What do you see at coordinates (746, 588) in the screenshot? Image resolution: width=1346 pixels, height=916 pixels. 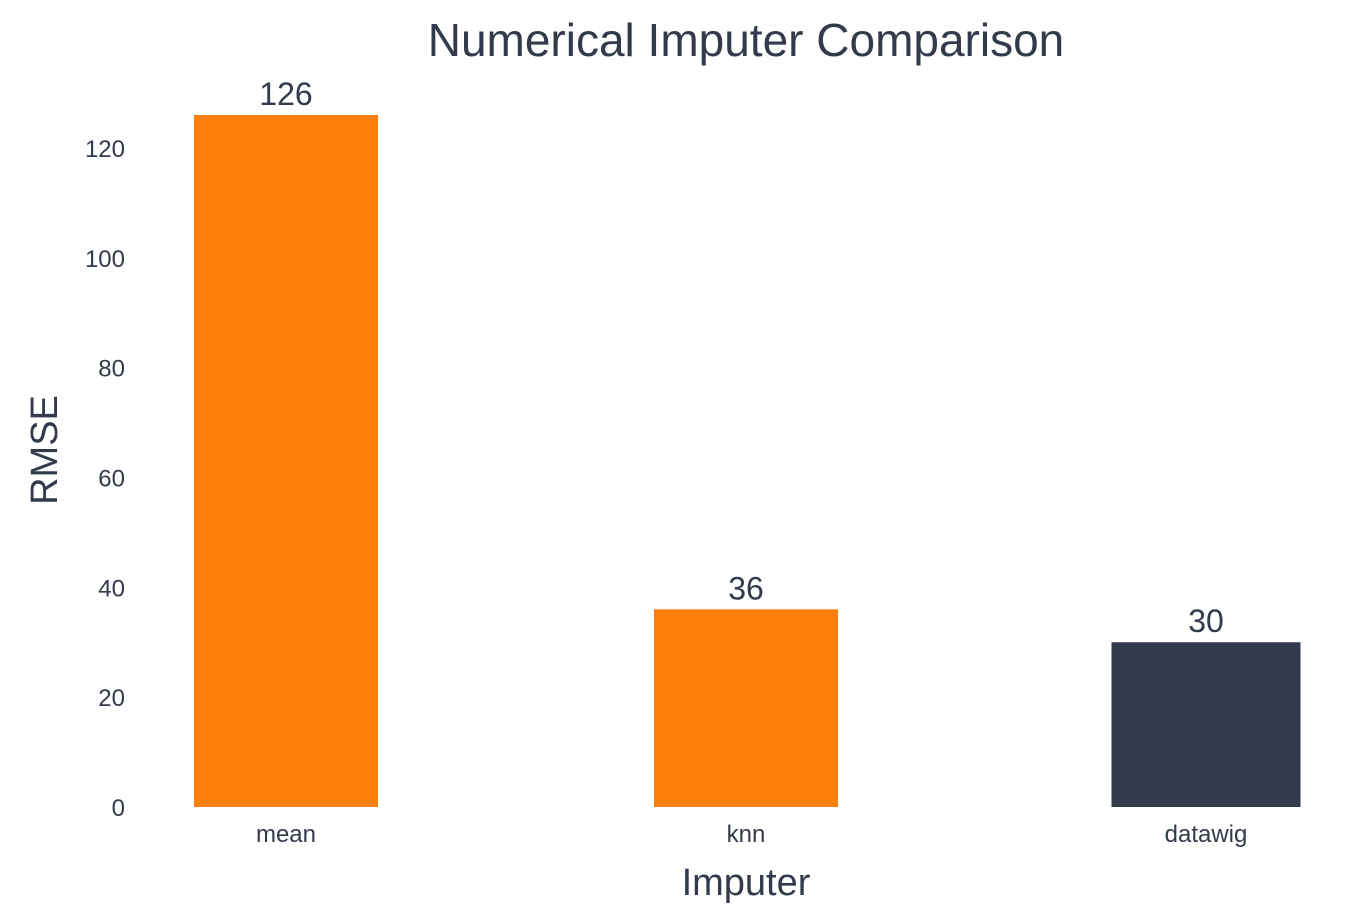 I see `data-label-knn: 36` at bounding box center [746, 588].